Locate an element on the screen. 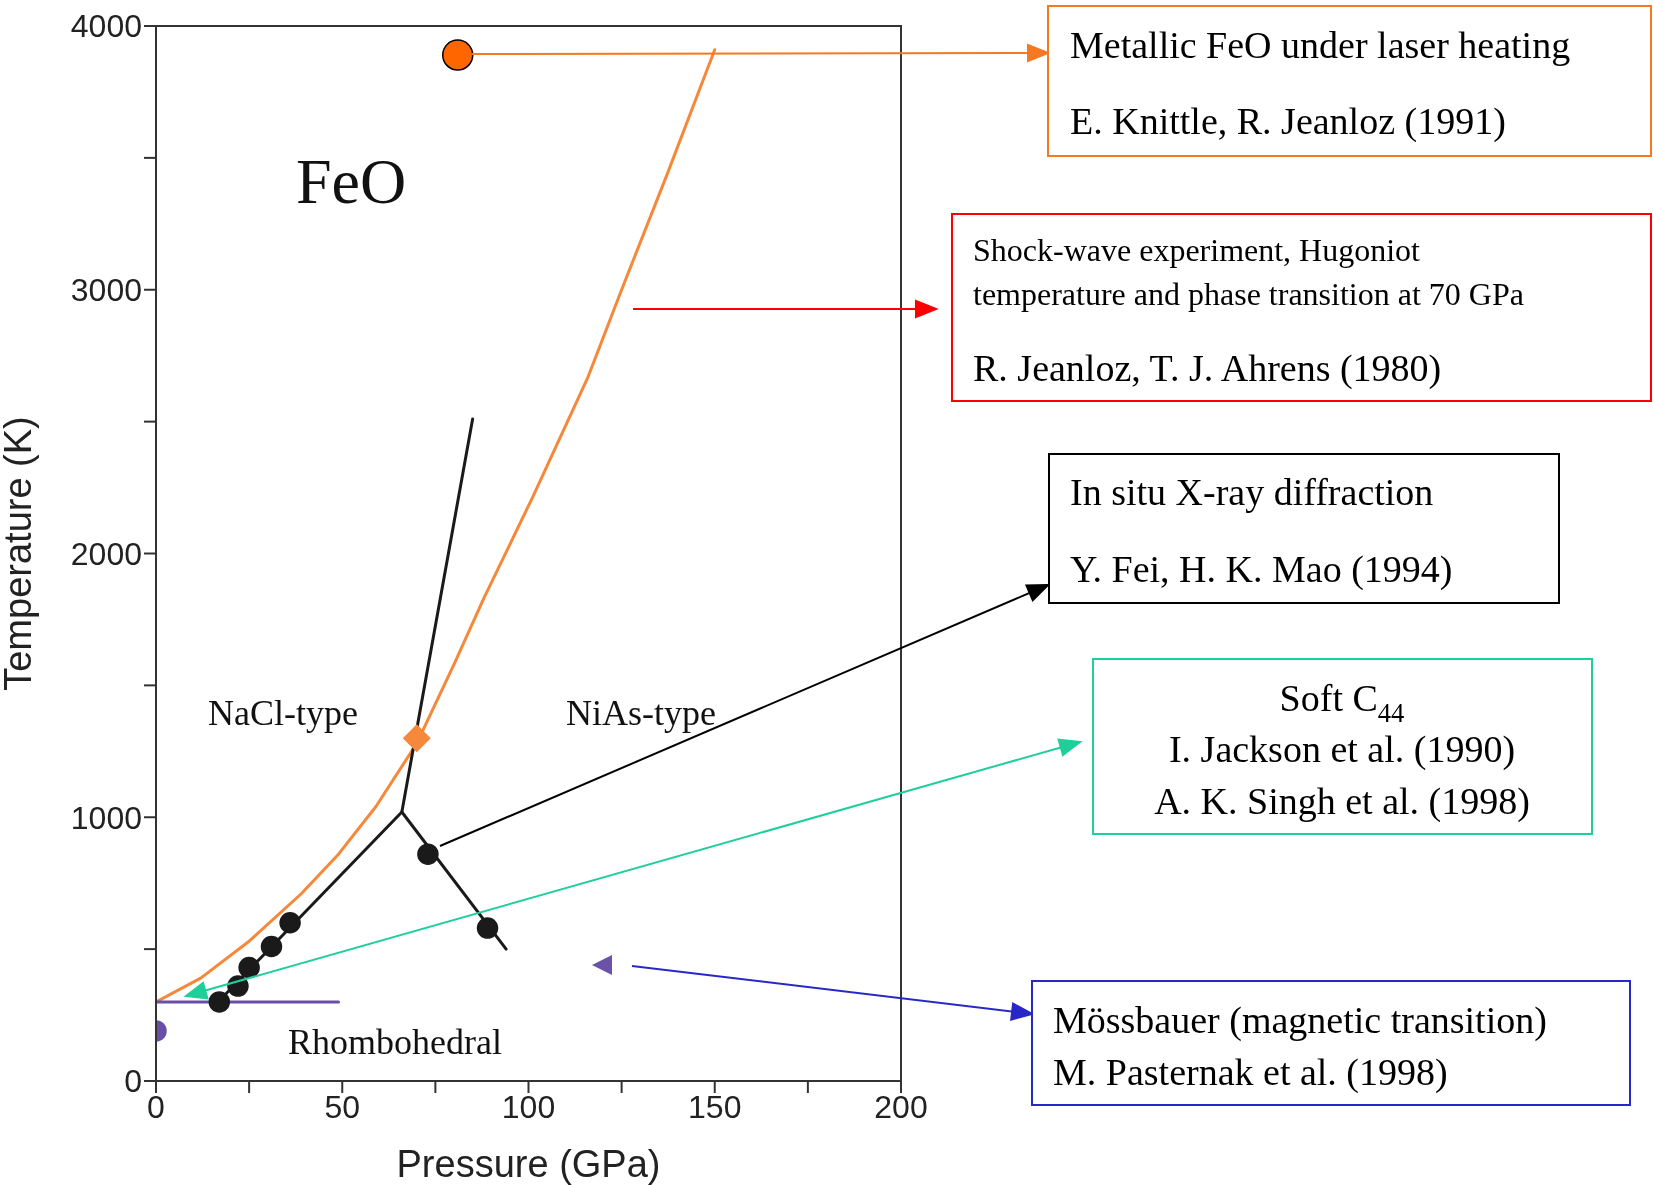  annotation: NaCl-type is located at coordinates (283, 713).